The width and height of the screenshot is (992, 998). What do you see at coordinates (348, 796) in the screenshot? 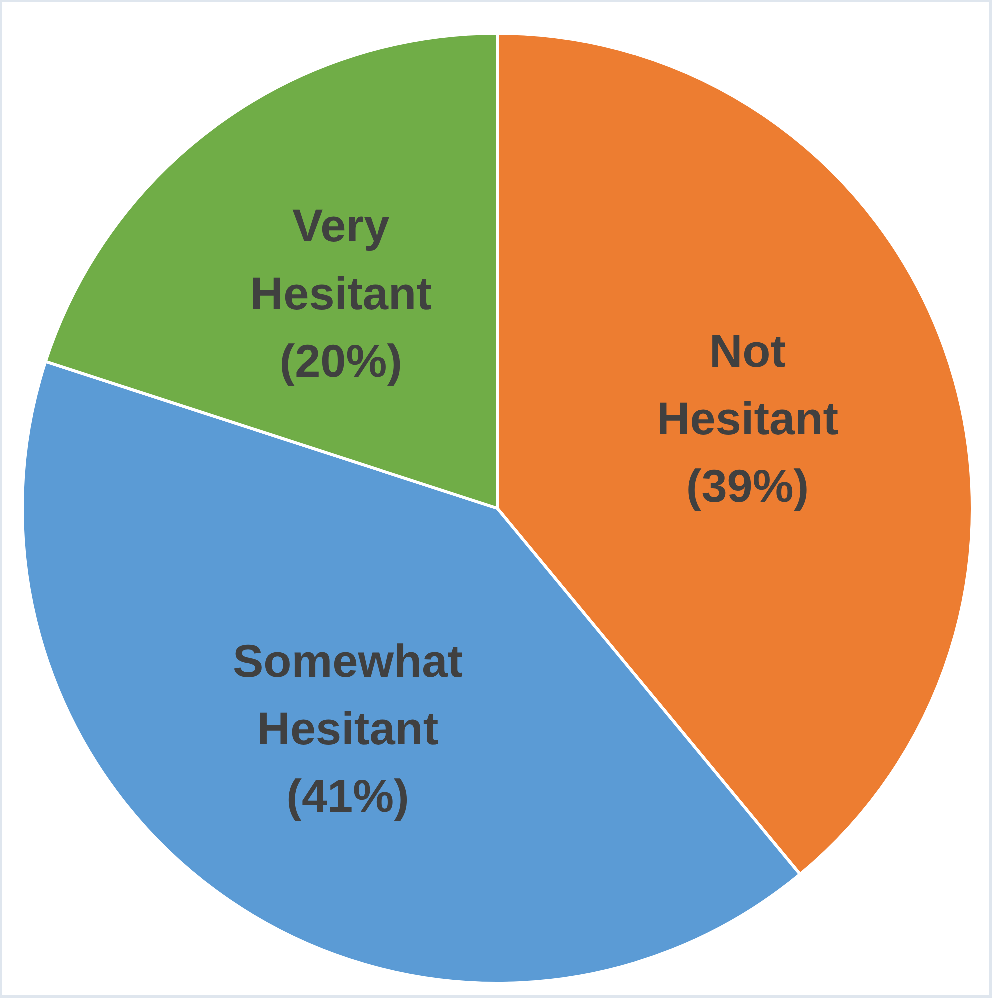
I see `data-label: (41%)` at bounding box center [348, 796].